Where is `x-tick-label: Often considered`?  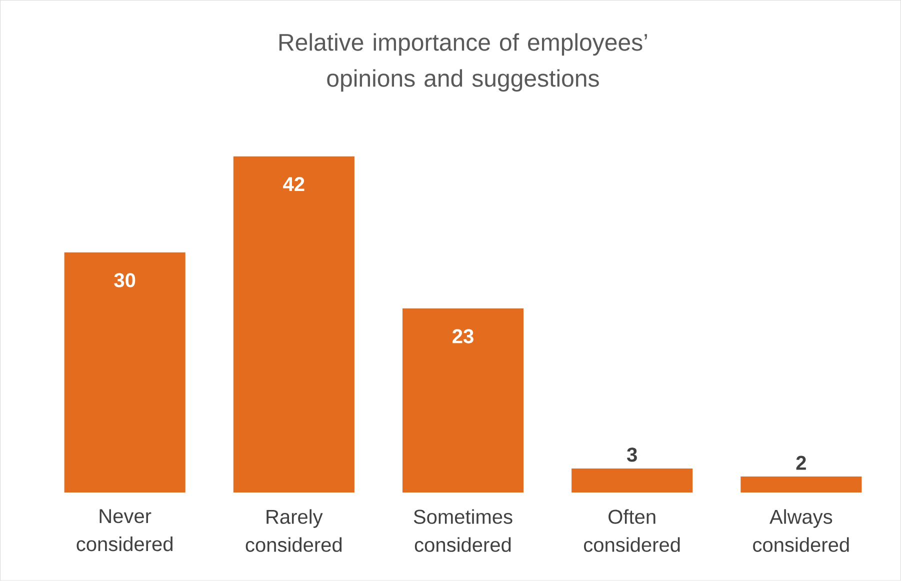 x-tick-label: Often considered is located at coordinates (632, 530).